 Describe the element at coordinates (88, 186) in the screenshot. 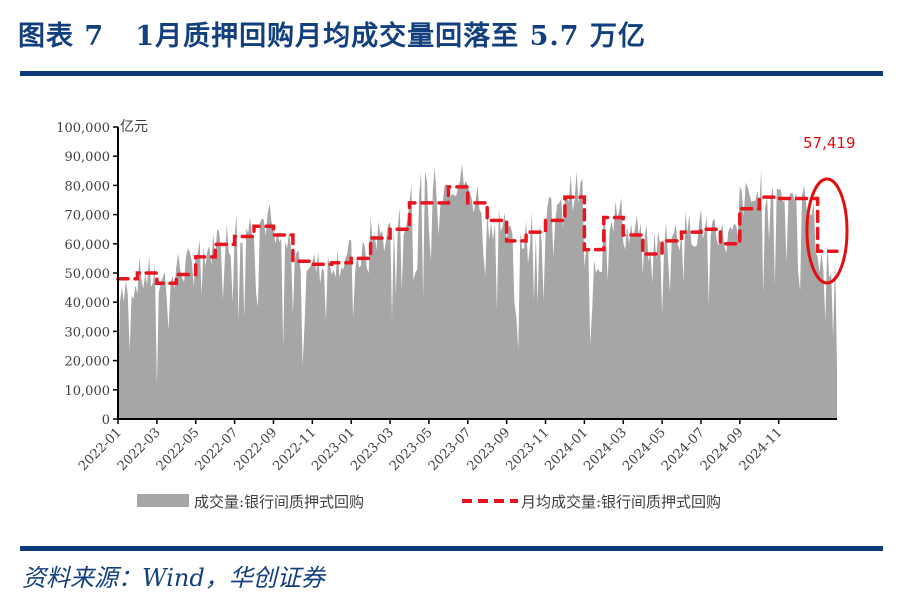

I see `y-tick-label: 80,000` at that location.